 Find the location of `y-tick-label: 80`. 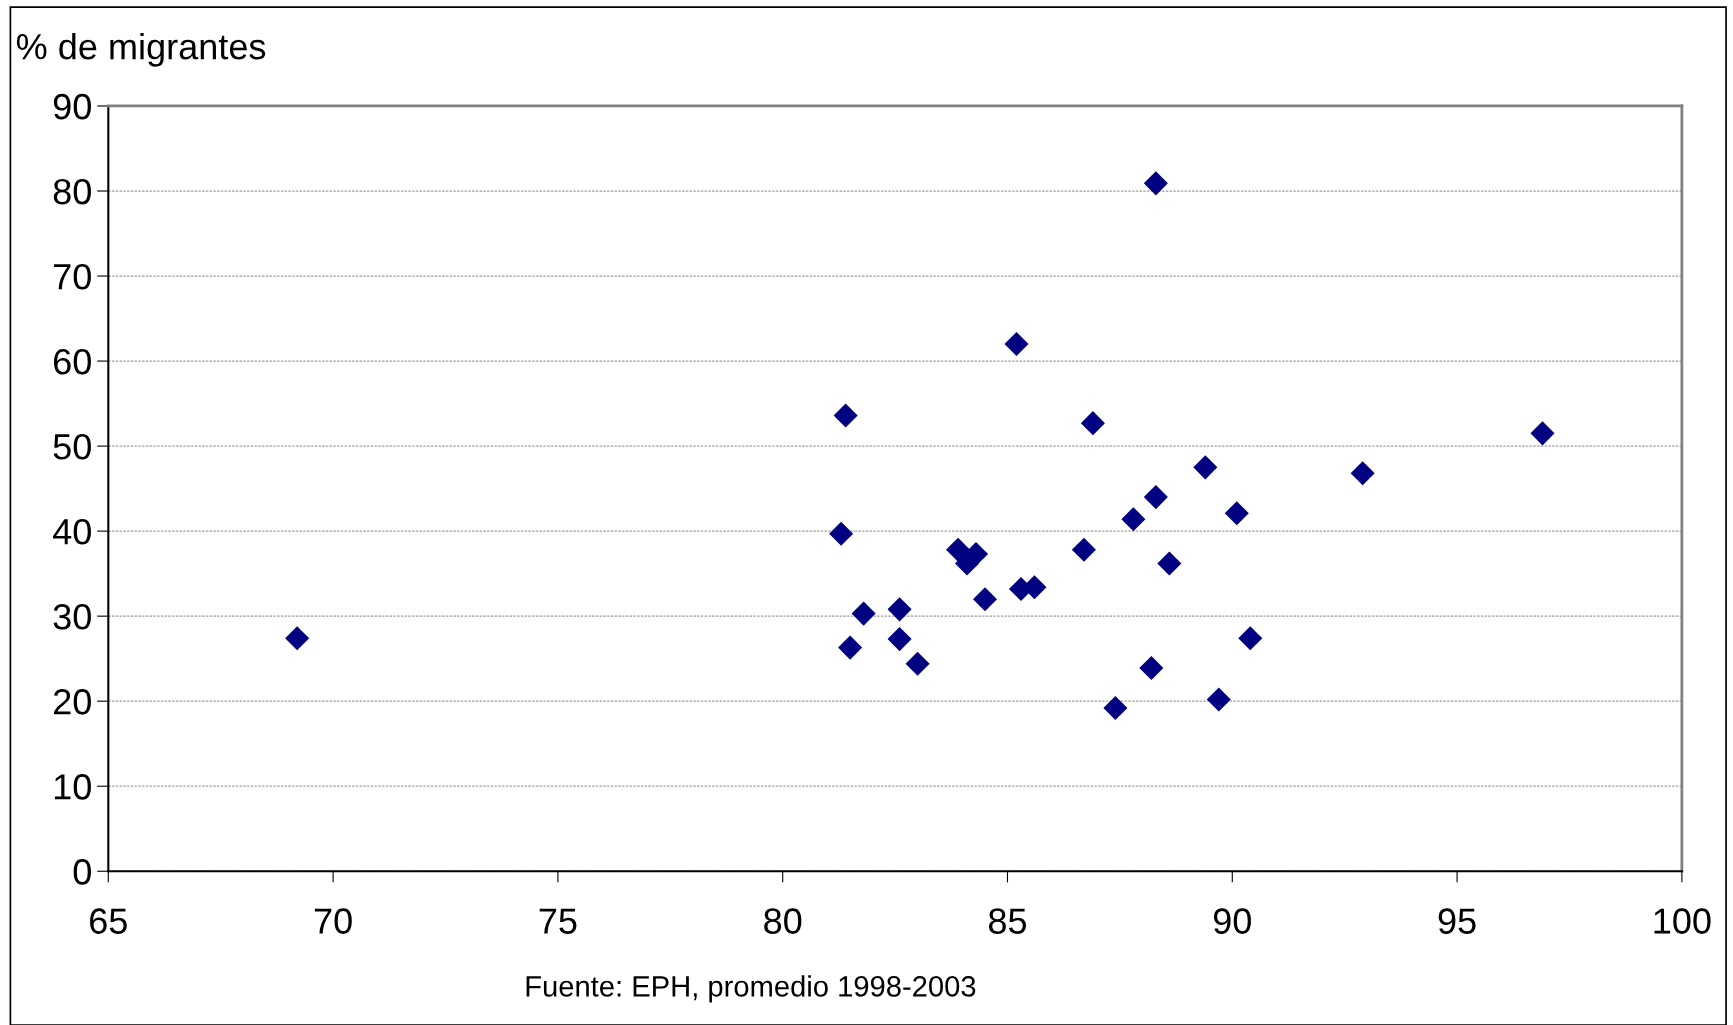

y-tick-label: 80 is located at coordinates (72, 191).